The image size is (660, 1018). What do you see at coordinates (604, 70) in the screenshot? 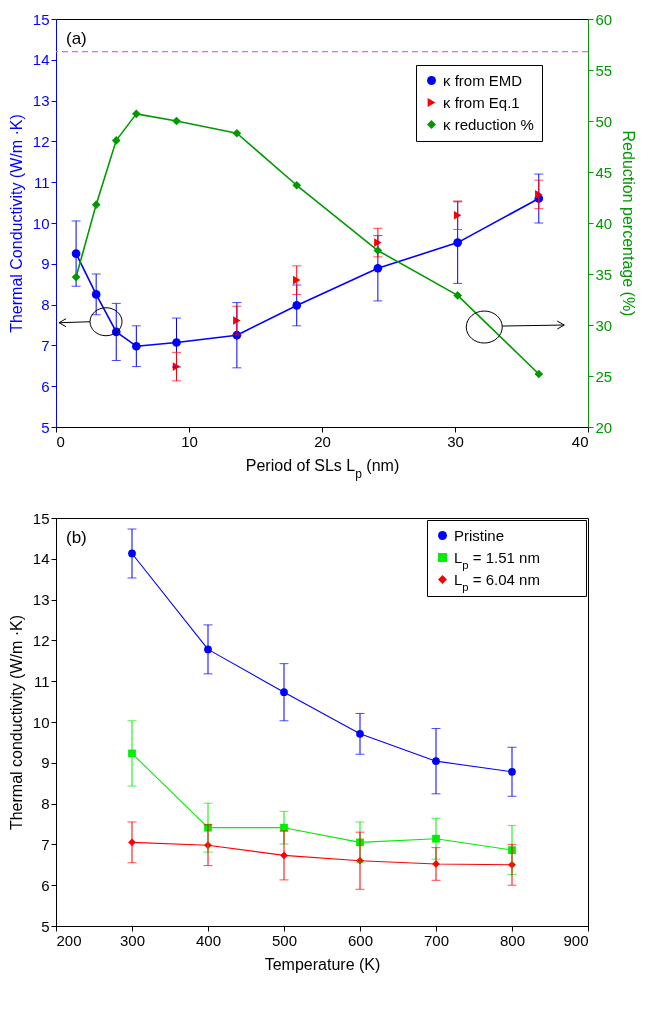
I see `y2-tick-label: 55` at bounding box center [604, 70].